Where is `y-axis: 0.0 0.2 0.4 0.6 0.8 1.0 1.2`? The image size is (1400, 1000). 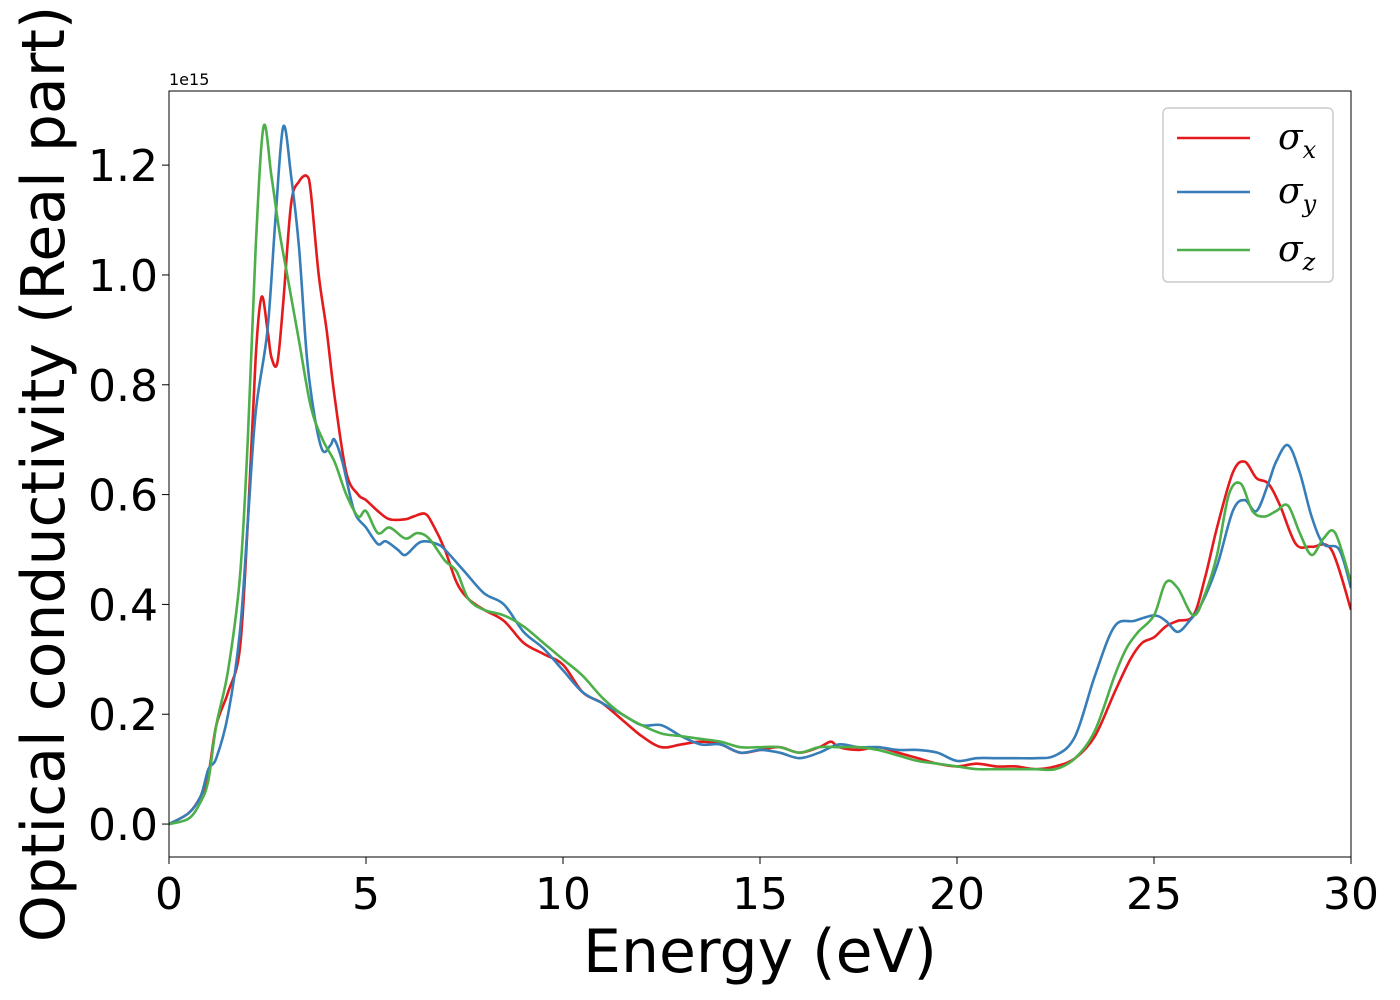
y-axis: 0.0 0.2 0.4 0.6 0.8 1.0 1.2 is located at coordinates (128, 496).